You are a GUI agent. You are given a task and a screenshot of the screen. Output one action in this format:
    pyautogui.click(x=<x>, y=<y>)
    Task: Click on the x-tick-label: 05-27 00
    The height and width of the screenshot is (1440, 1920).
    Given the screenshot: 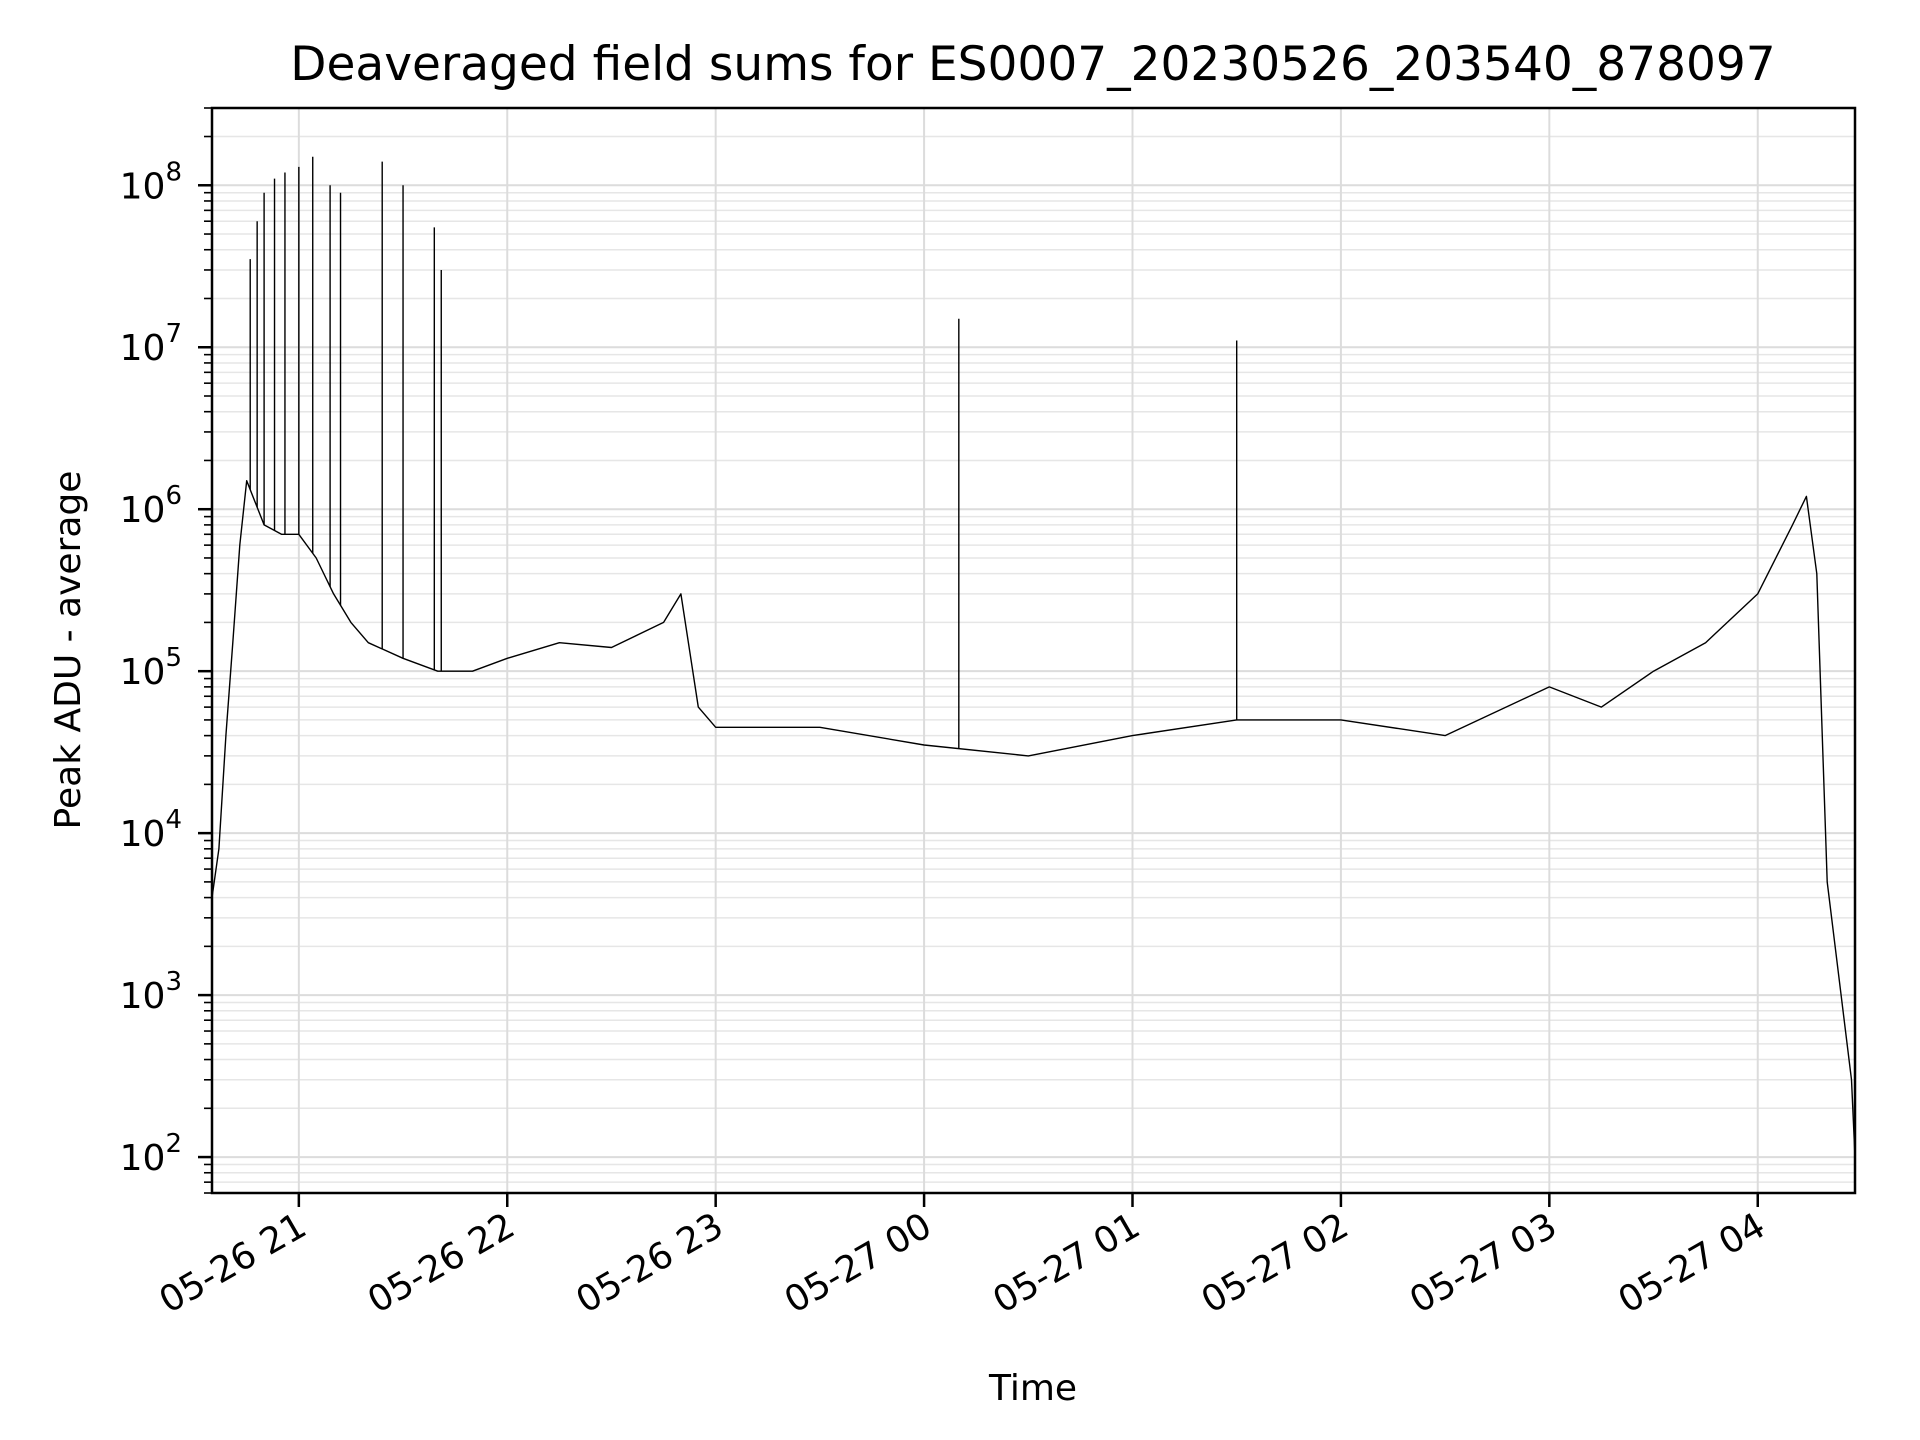 What is the action you would take?
    pyautogui.click(x=858, y=1263)
    